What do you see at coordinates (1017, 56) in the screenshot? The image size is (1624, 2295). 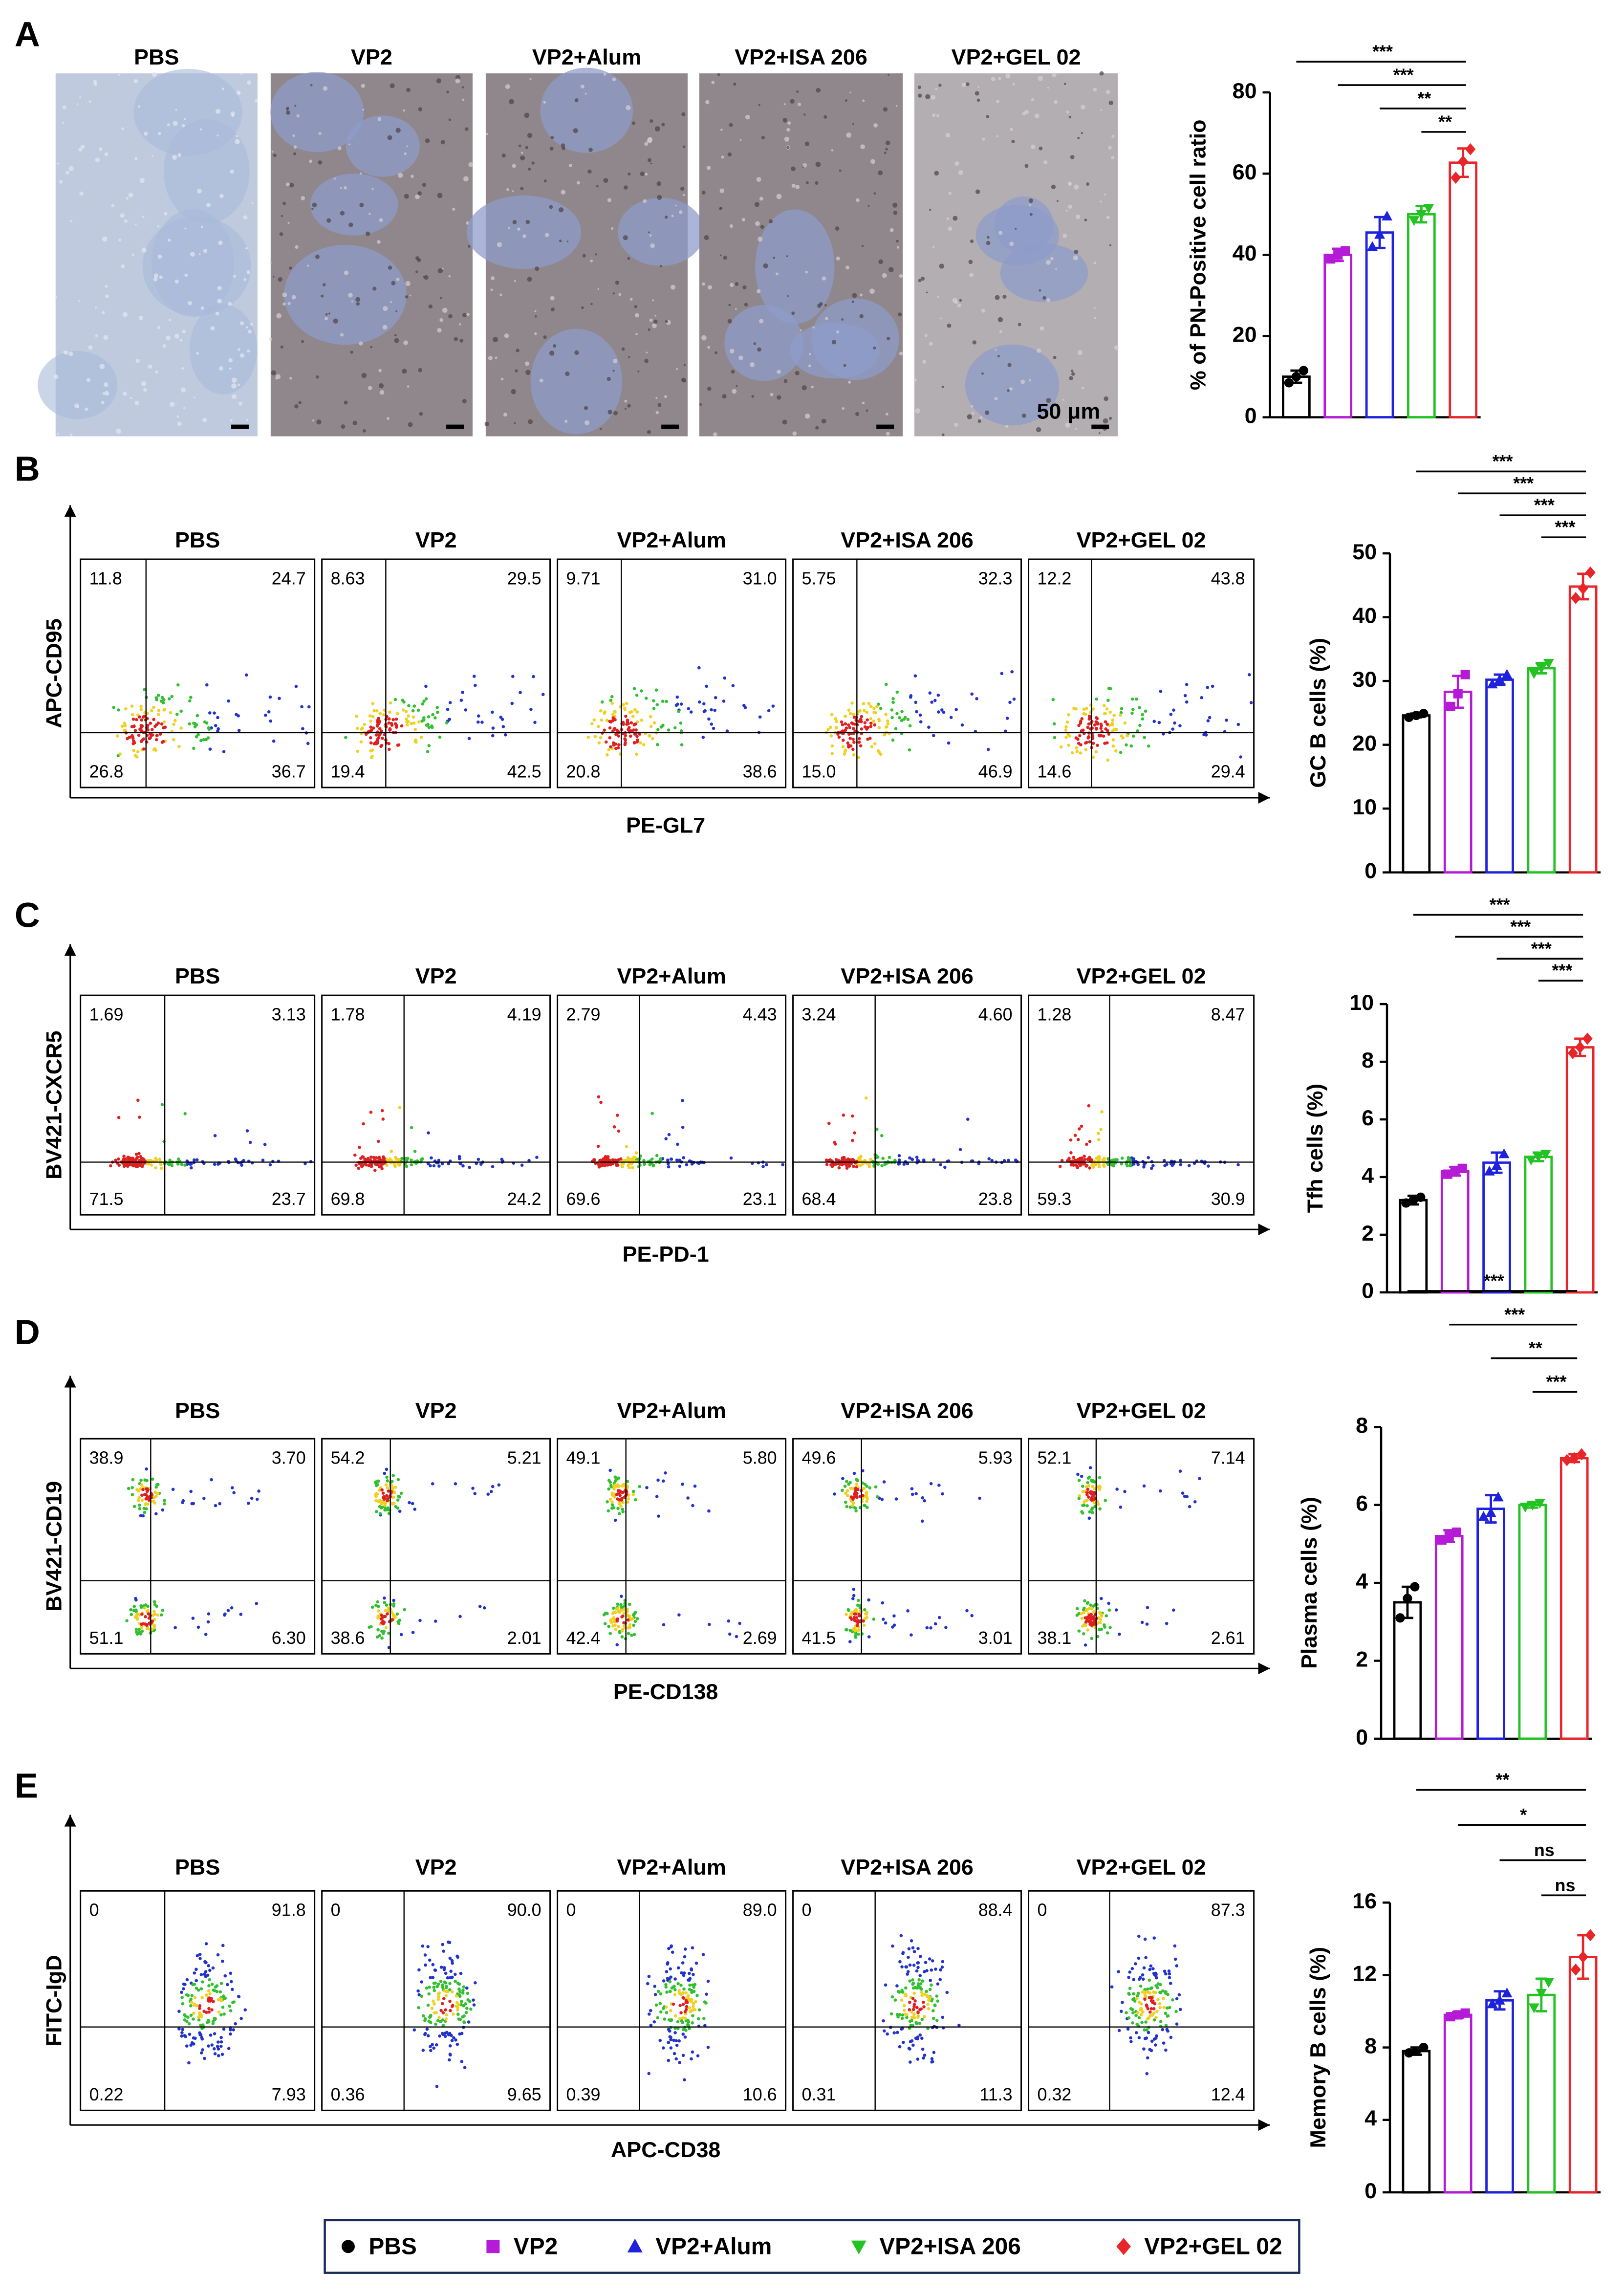 I see `image-title: VP2+GEL 02` at bounding box center [1017, 56].